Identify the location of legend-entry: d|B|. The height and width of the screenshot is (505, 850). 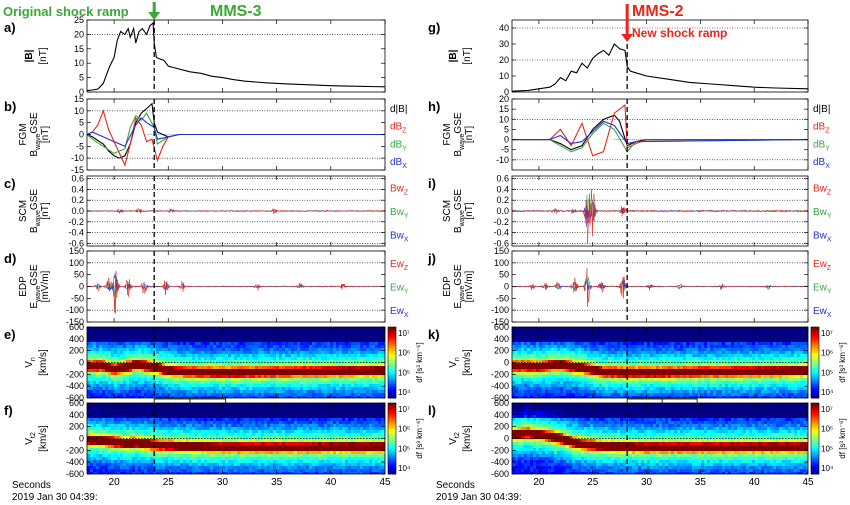
(398, 109).